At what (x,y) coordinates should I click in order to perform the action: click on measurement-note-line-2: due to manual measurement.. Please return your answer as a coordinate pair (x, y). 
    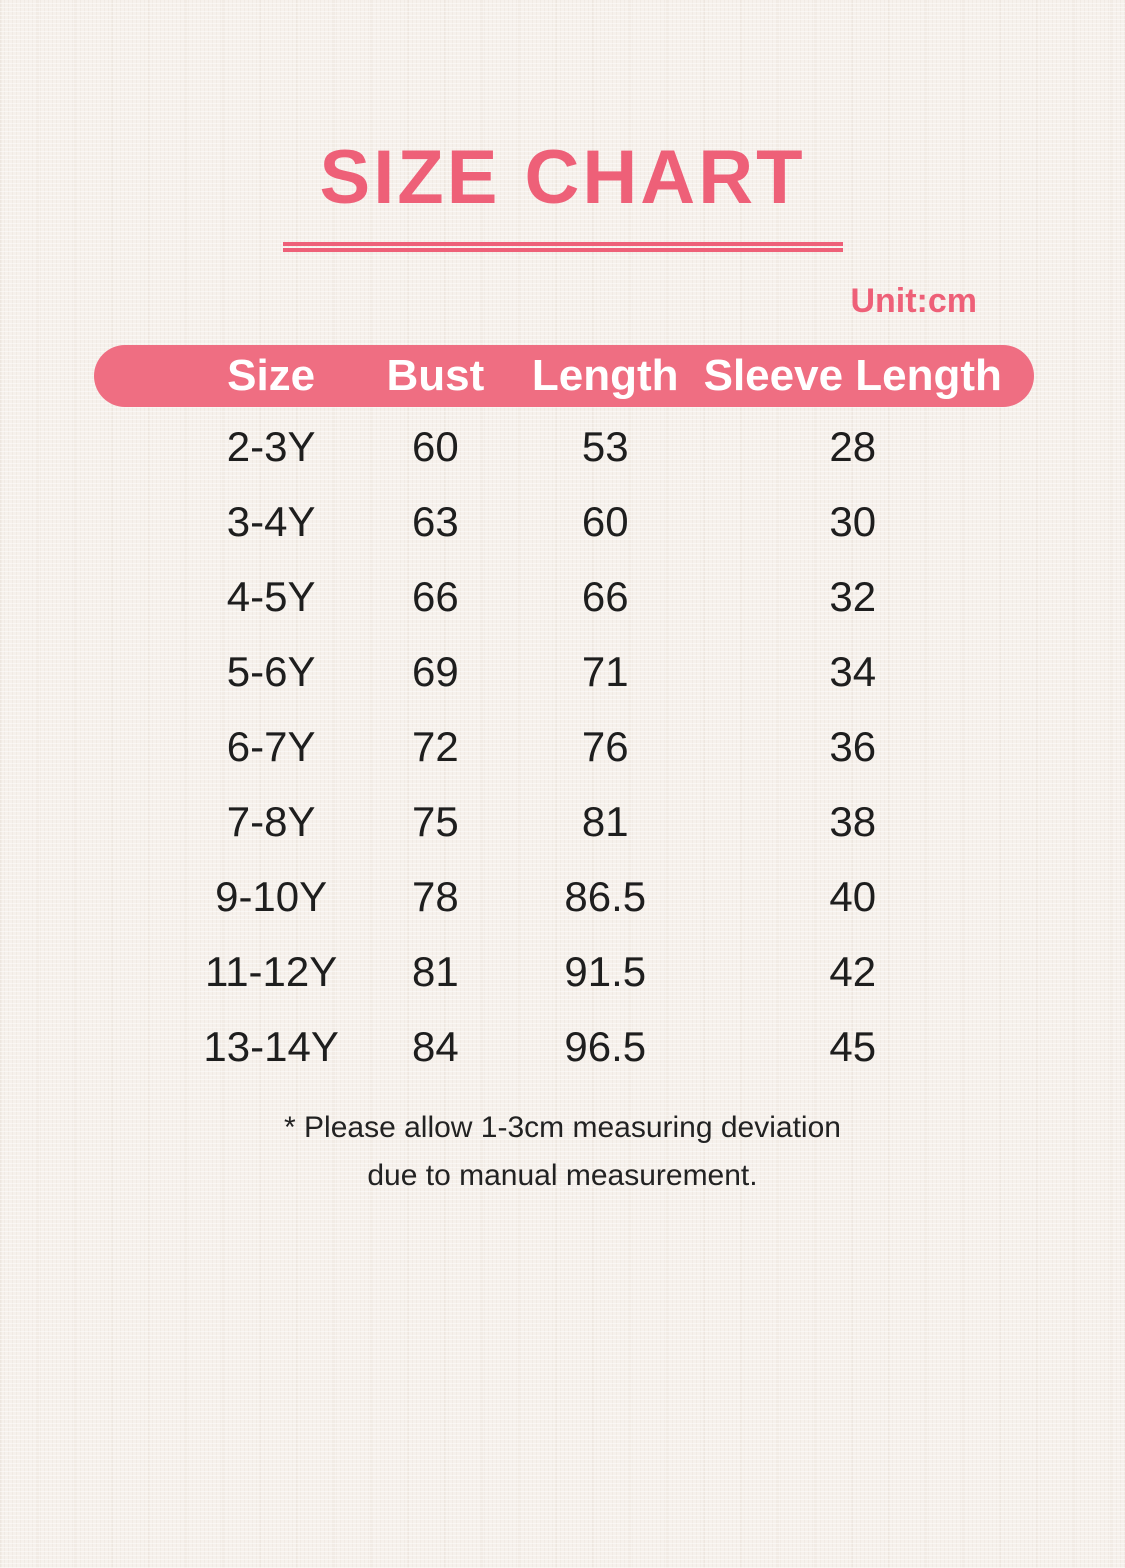
    Looking at the image, I should click on (562, 1175).